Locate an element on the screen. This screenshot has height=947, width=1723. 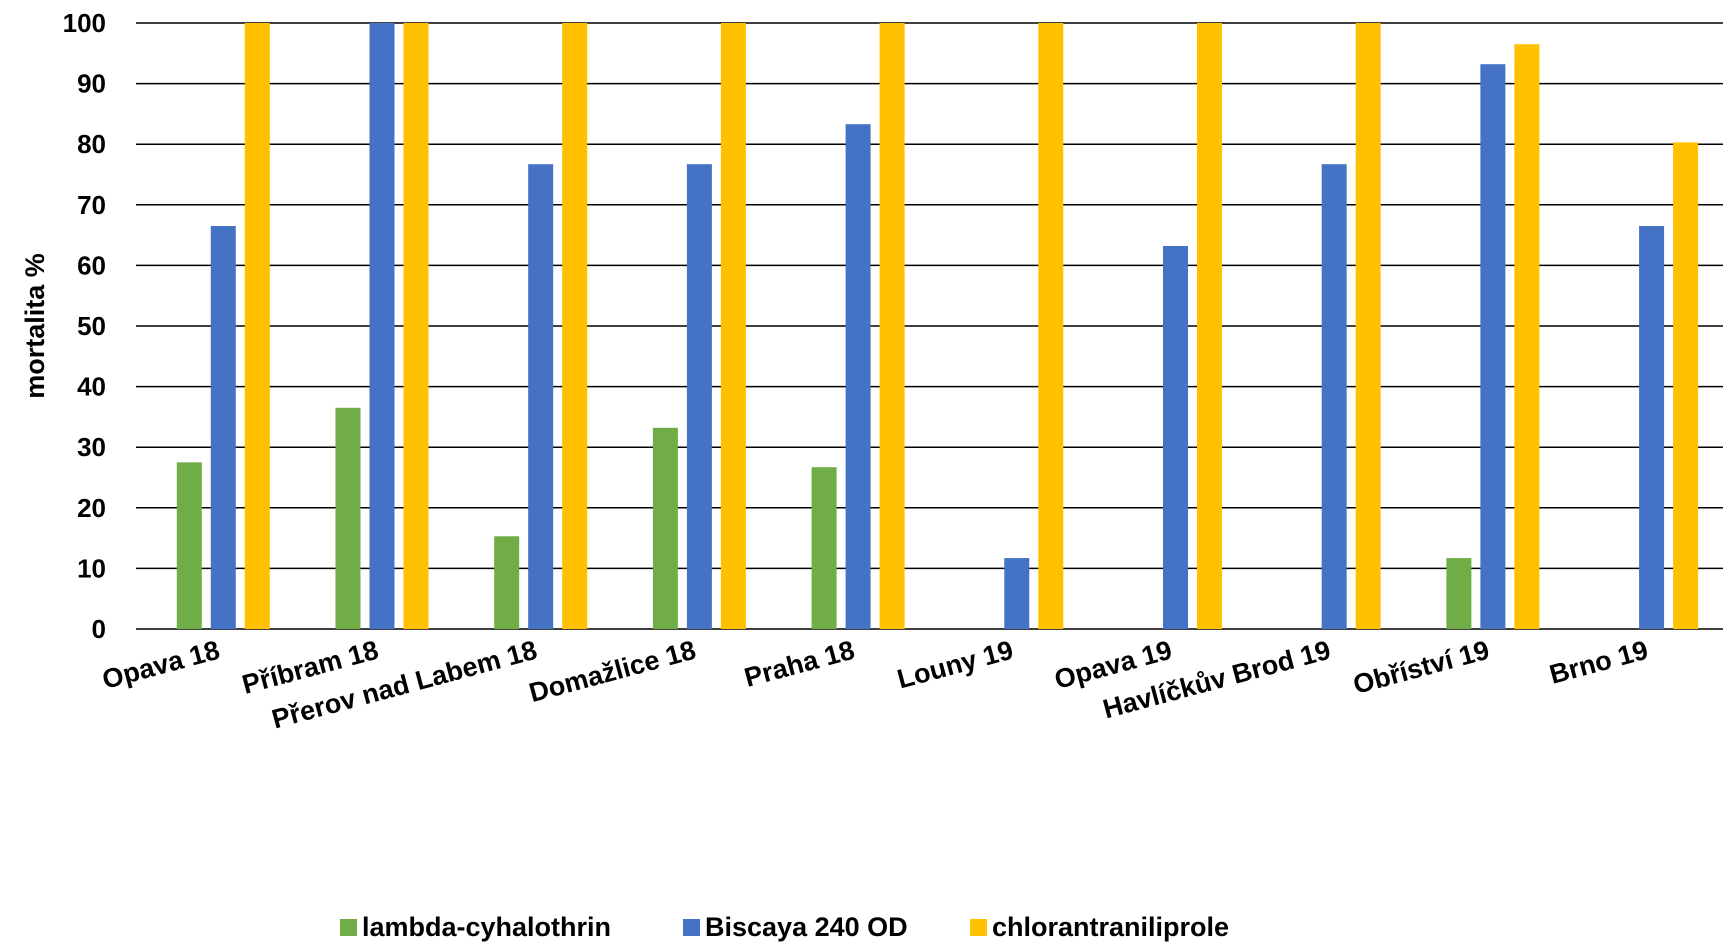
x-tick-label: Přerov nad Labem 18 is located at coordinates (405, 685).